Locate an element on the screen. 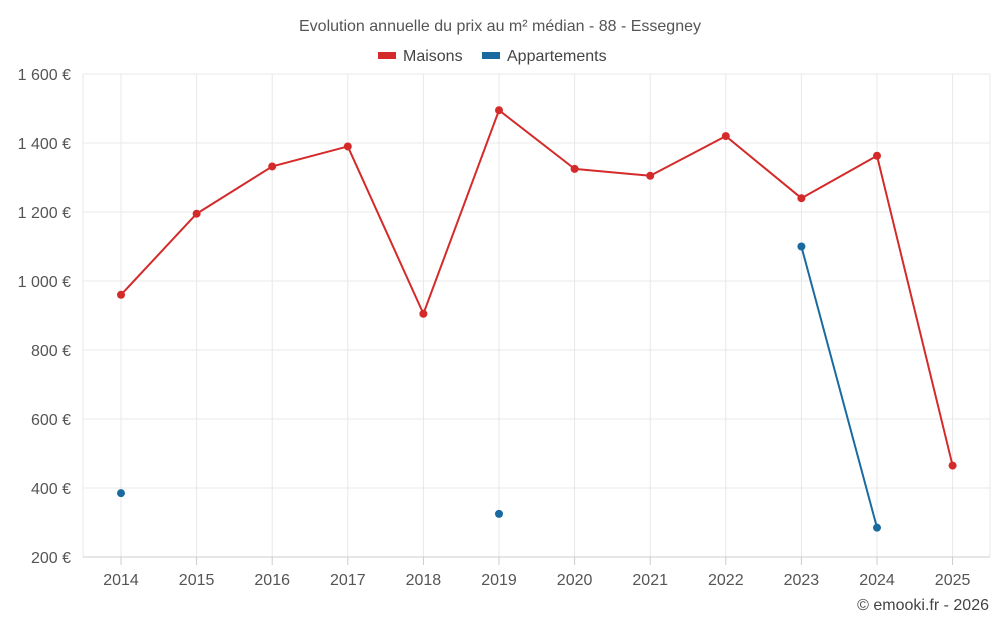 This screenshot has height=625, width=1000. data-point-maisons-2021 is located at coordinates (650, 175).